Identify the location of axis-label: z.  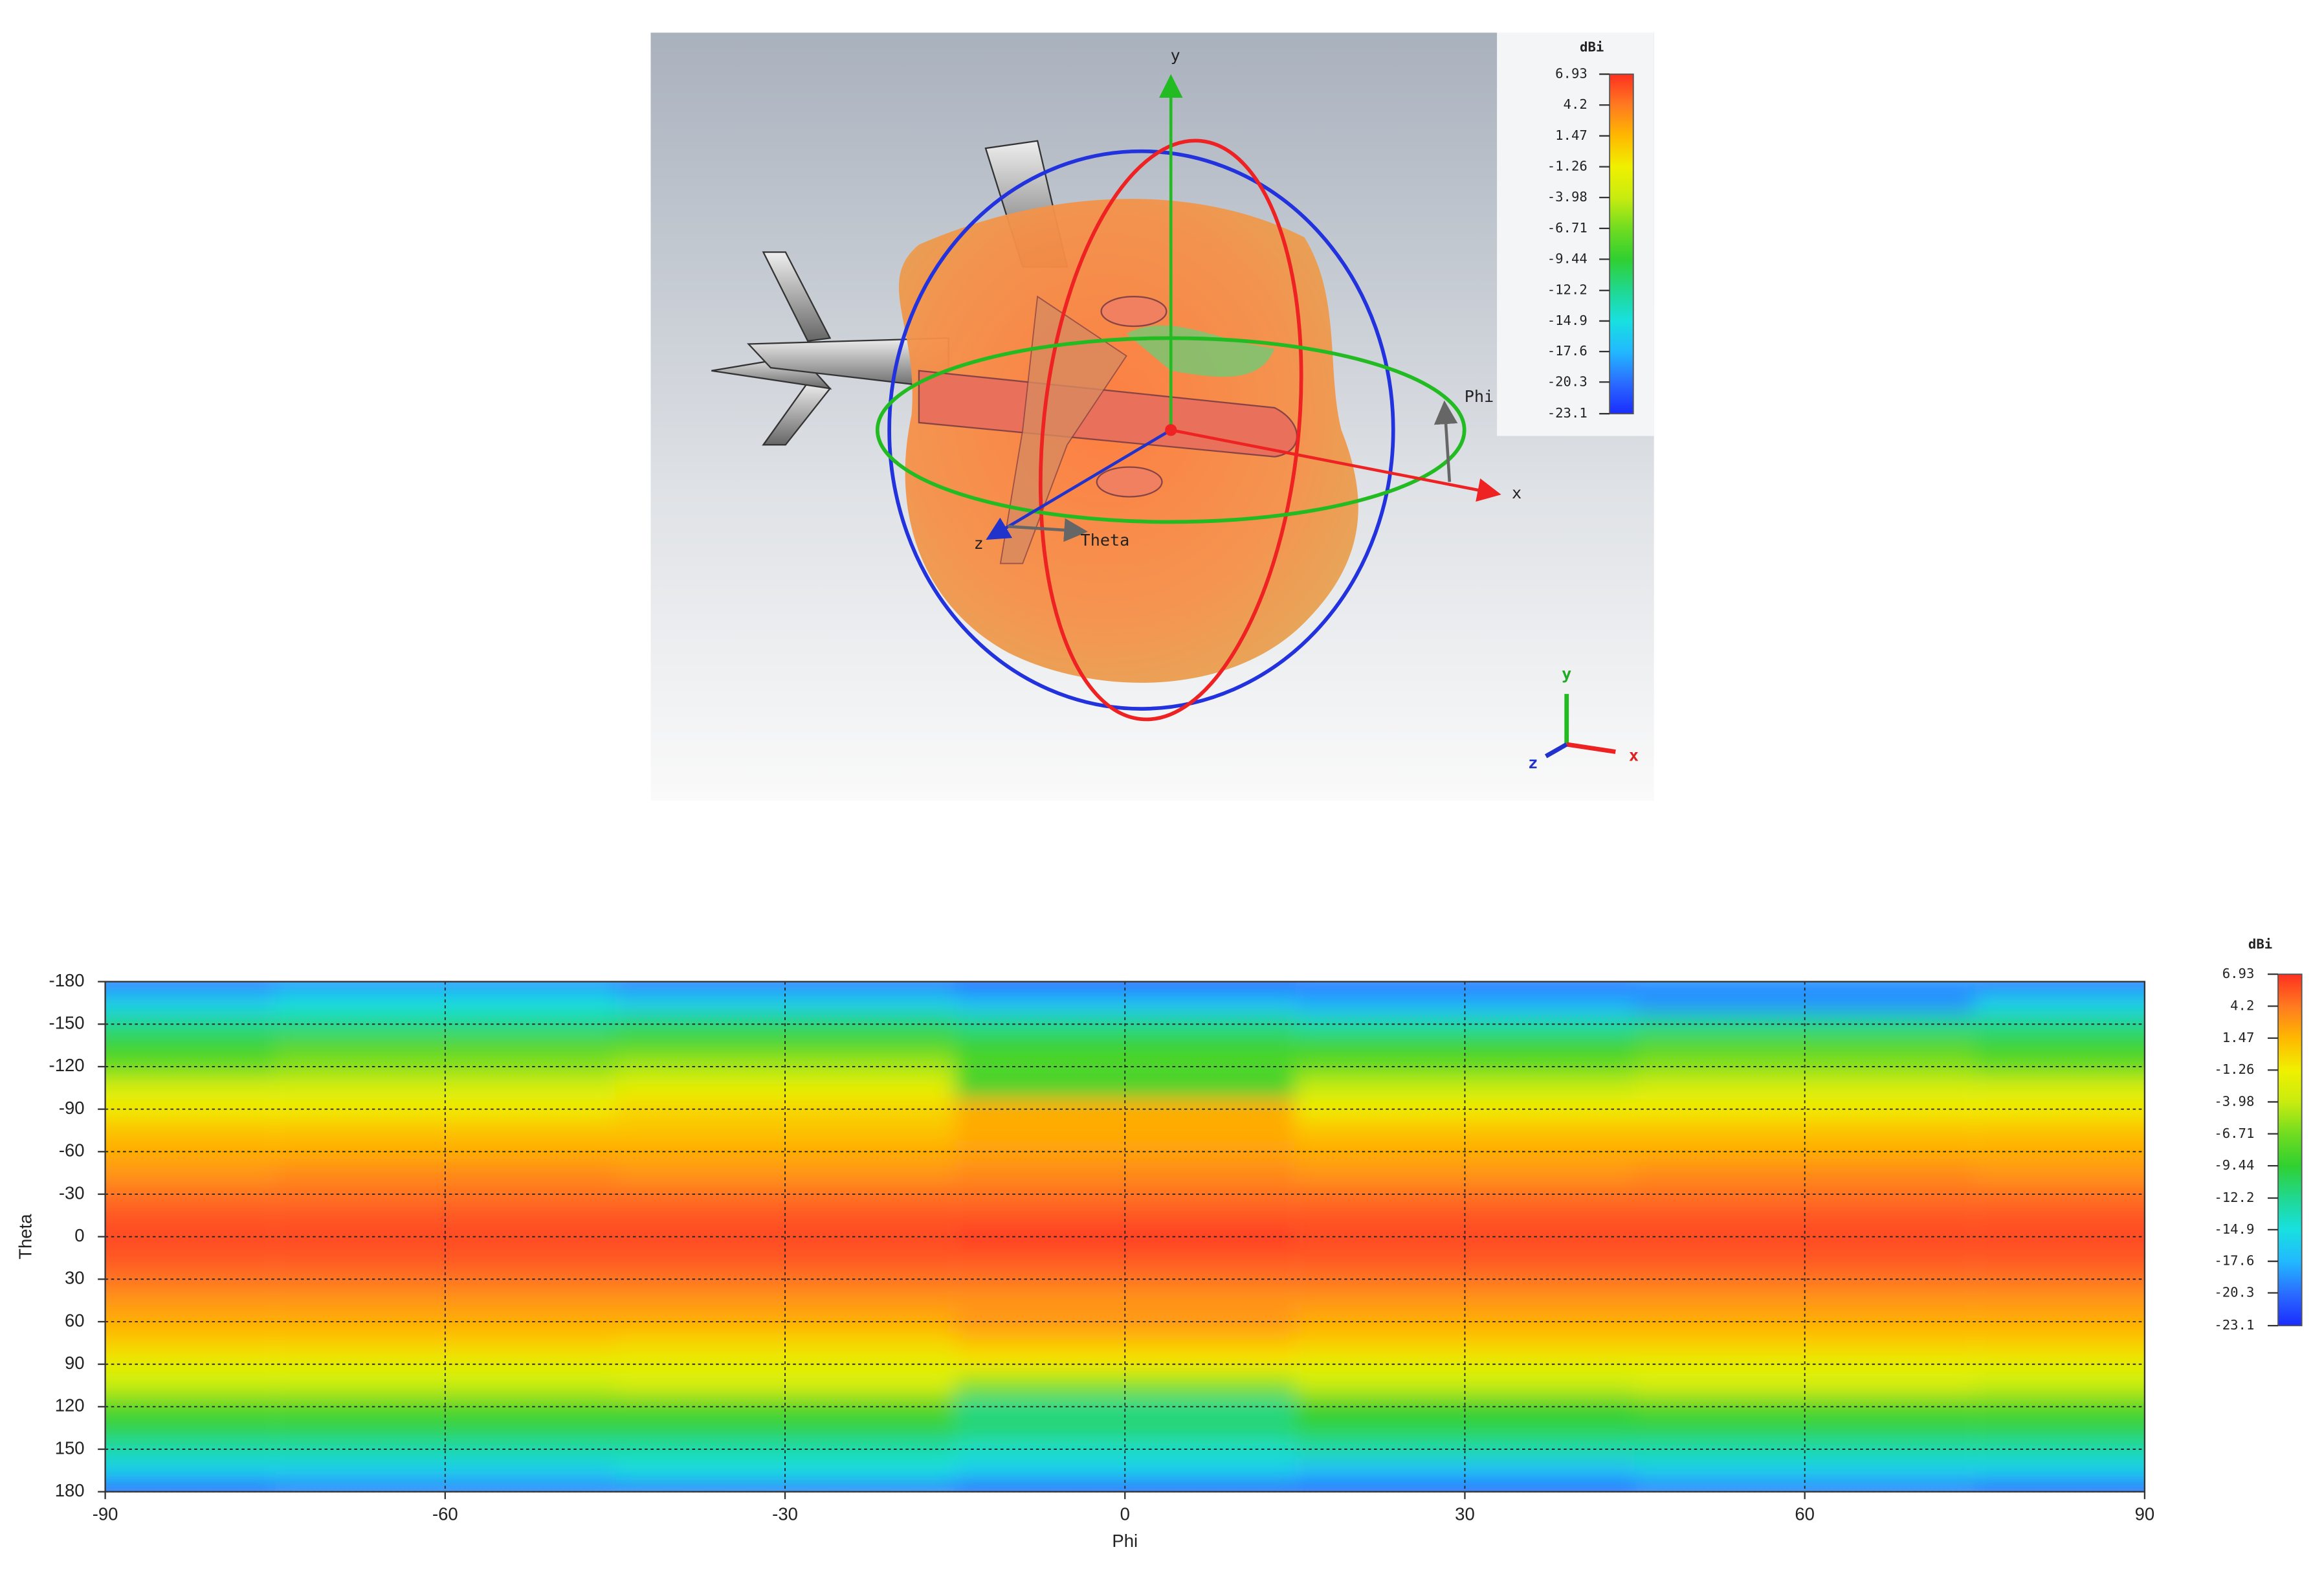
(979, 543).